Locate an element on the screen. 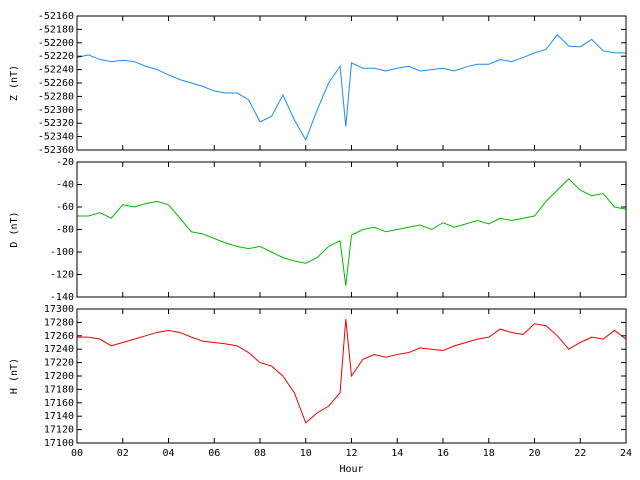  y-tick-label: -100 is located at coordinates (62, 252).